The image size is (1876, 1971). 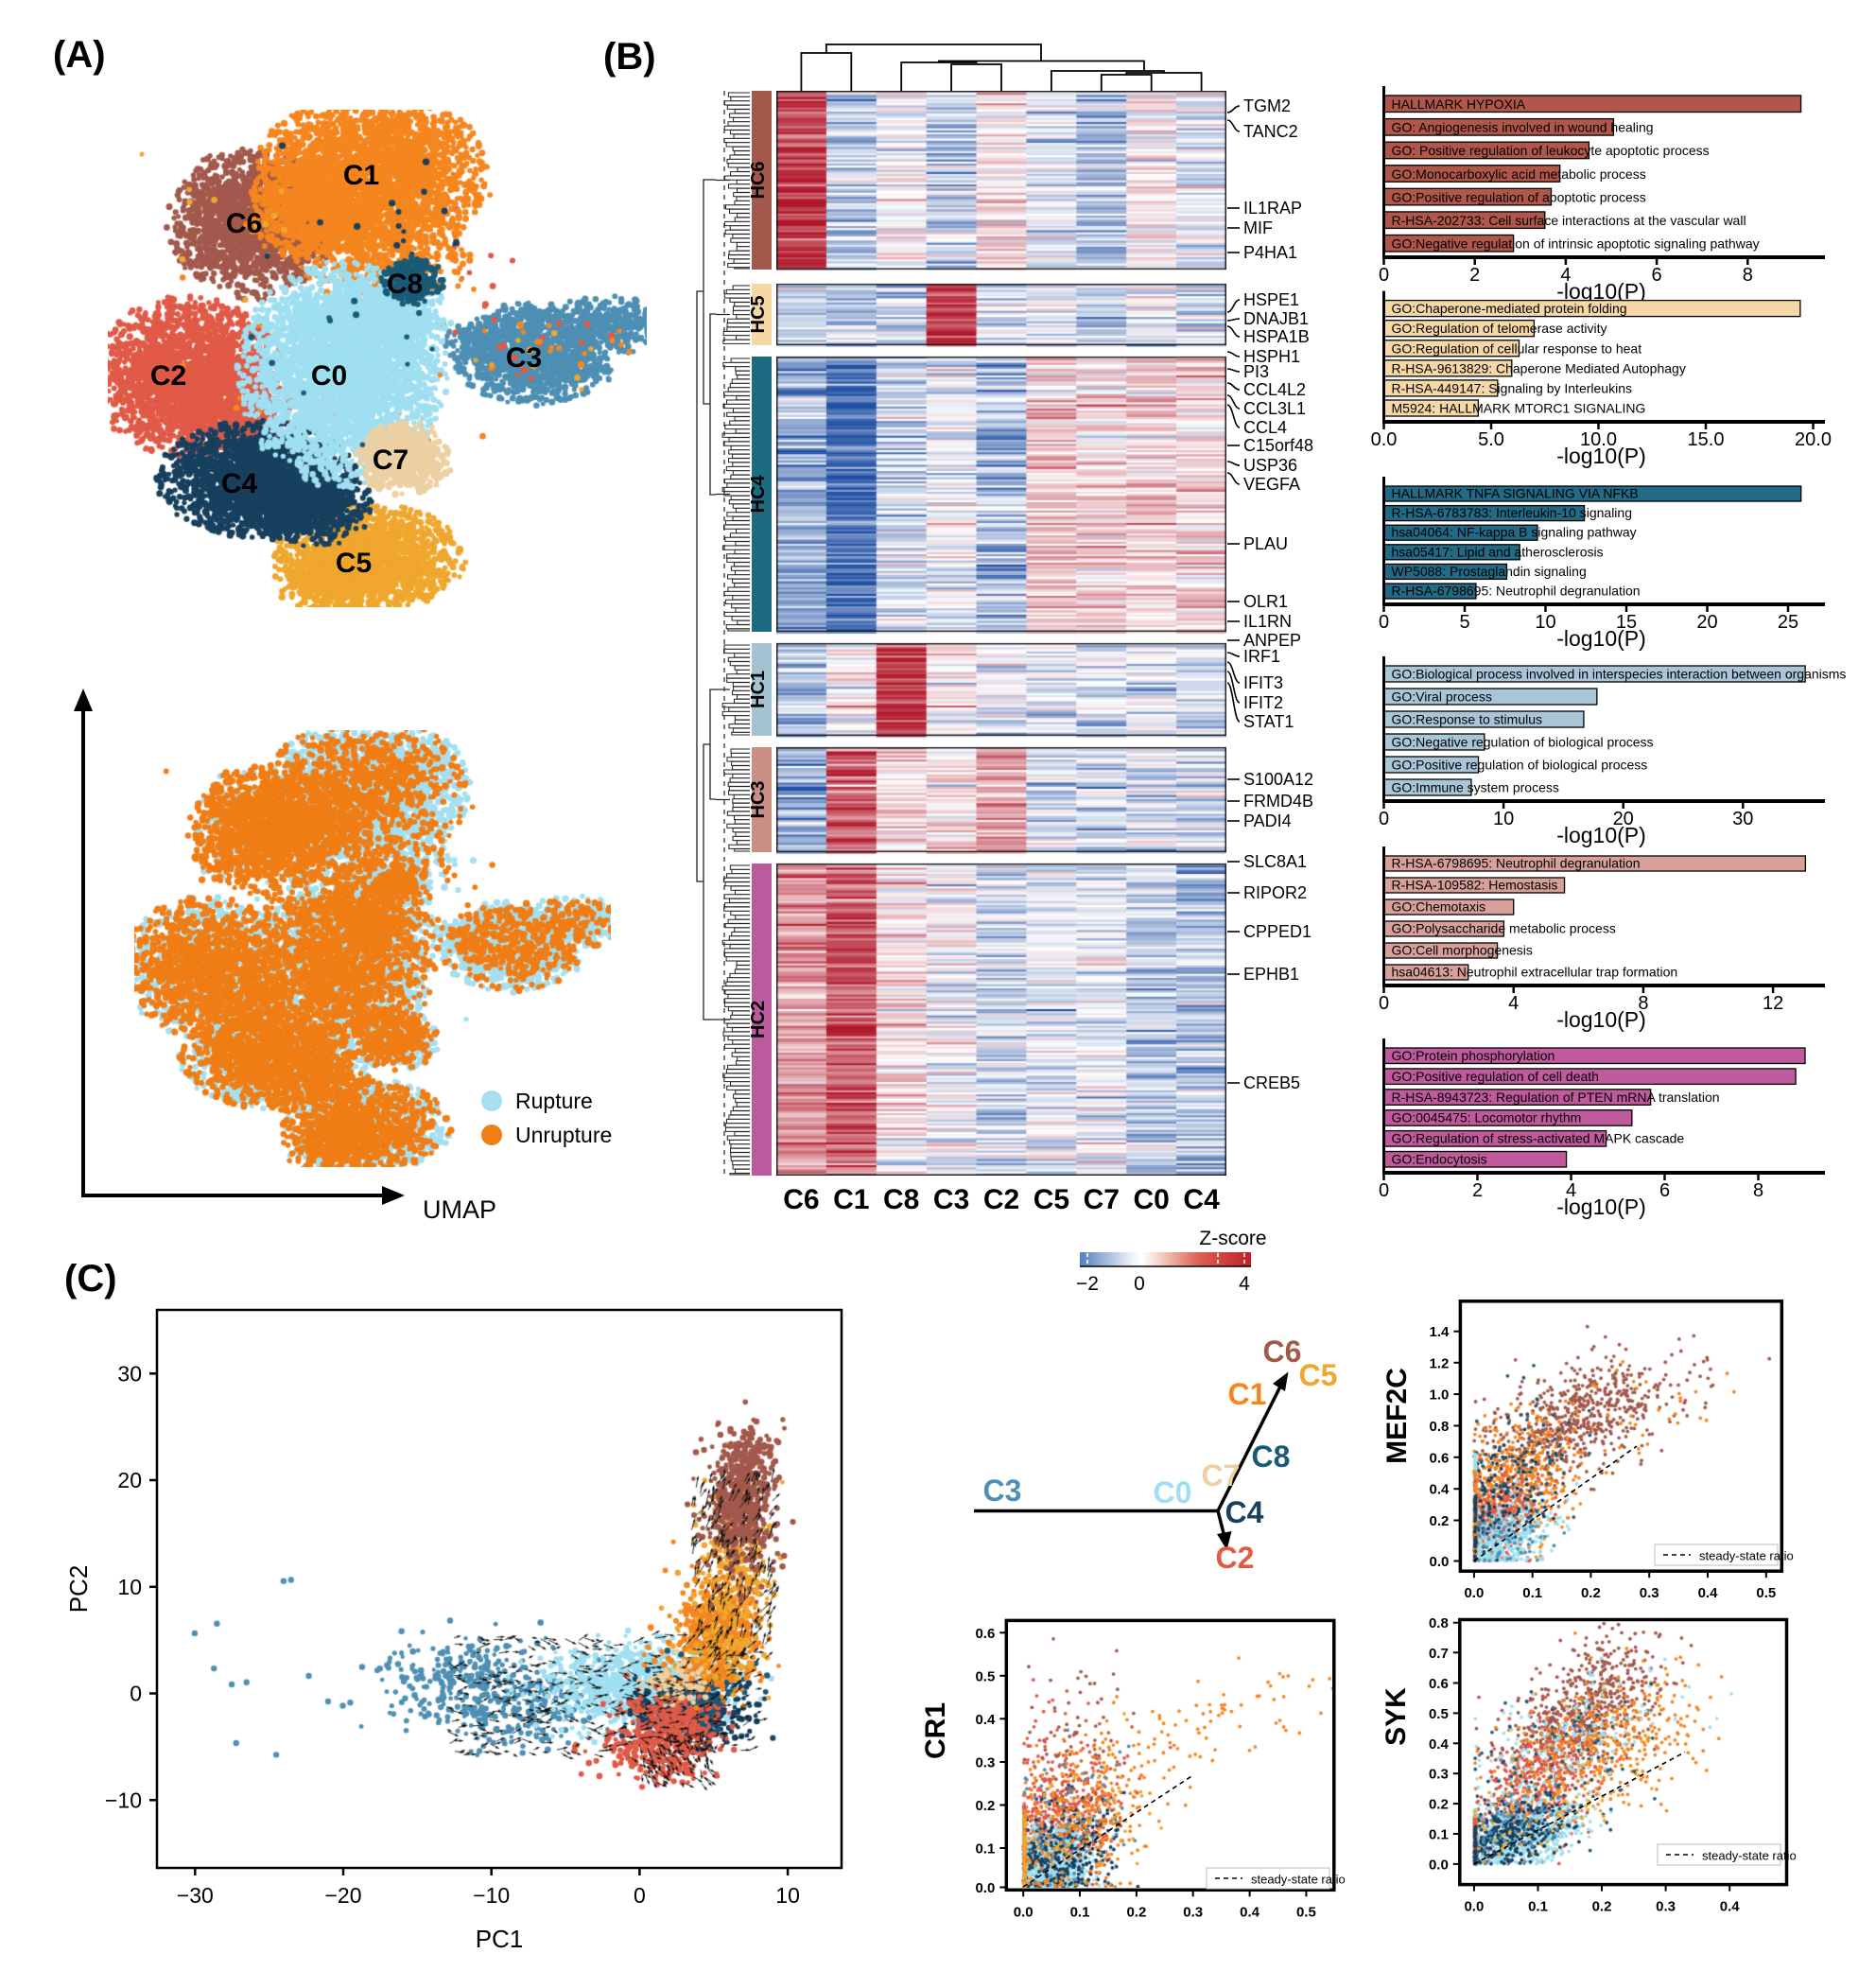 I want to click on svg-text: 4, so click(x=1244, y=1284).